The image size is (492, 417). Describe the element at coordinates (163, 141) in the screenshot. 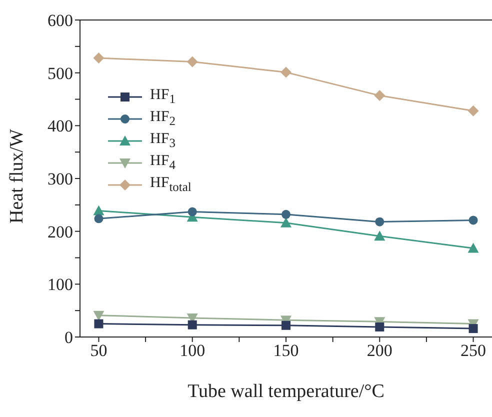

I see `legend-label: HF$_{3}$` at that location.